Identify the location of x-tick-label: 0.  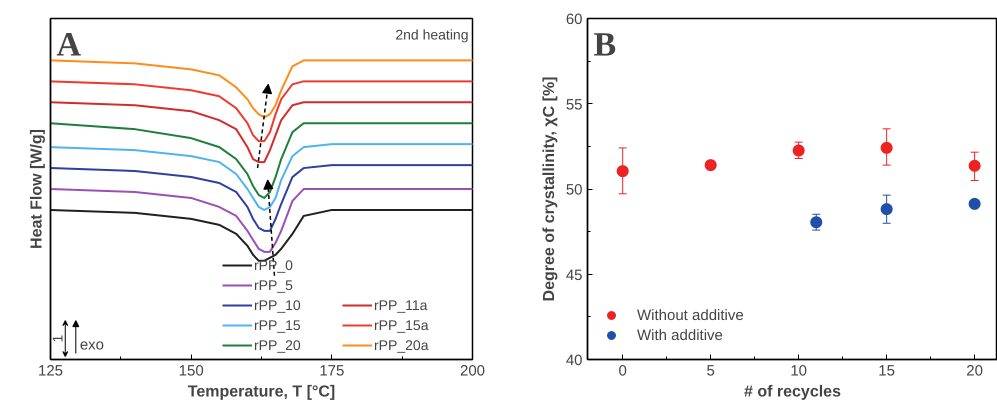
(622, 371).